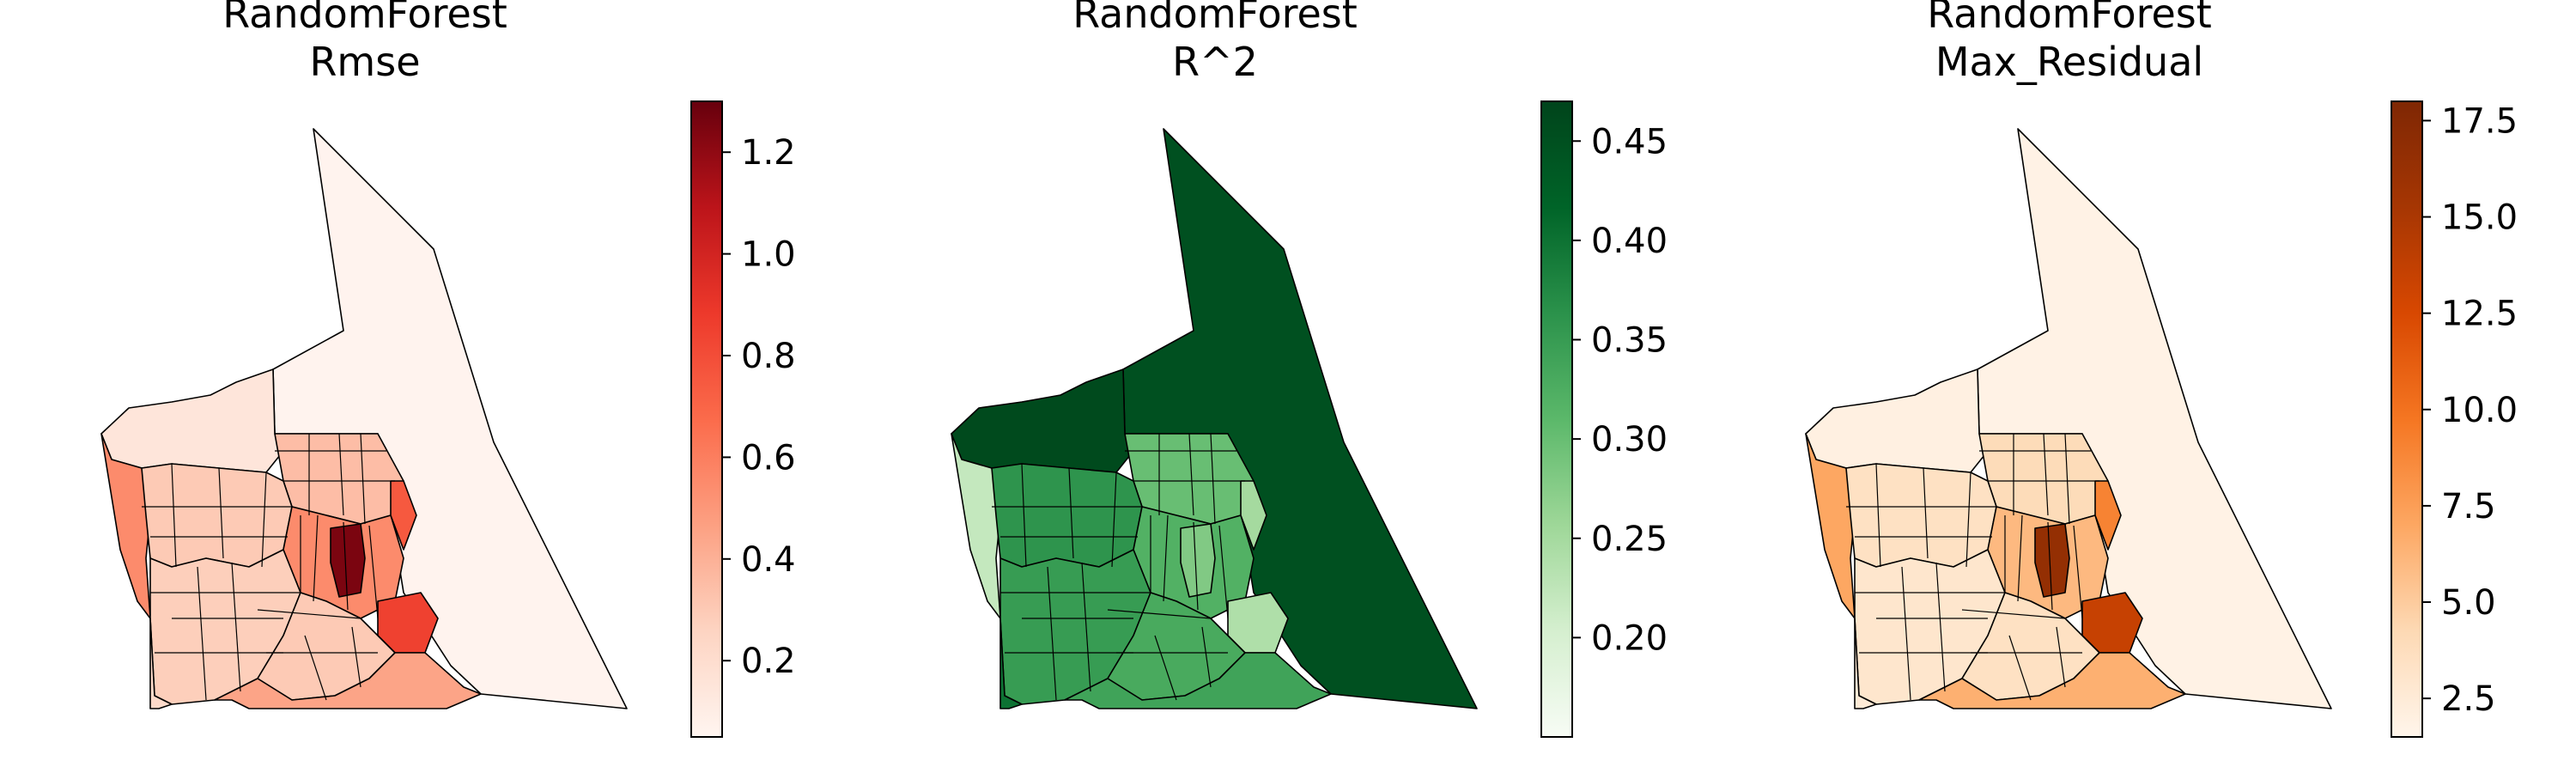 The height and width of the screenshot is (773, 2576). I want to click on colorbar-tick-label: 0.6, so click(768, 458).